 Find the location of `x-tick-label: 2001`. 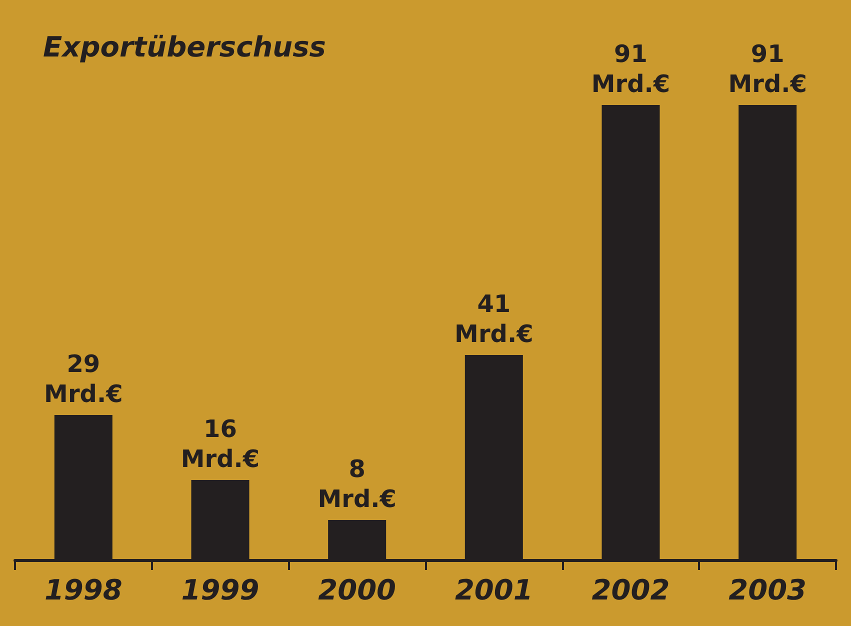

x-tick-label: 2001 is located at coordinates (493, 590).